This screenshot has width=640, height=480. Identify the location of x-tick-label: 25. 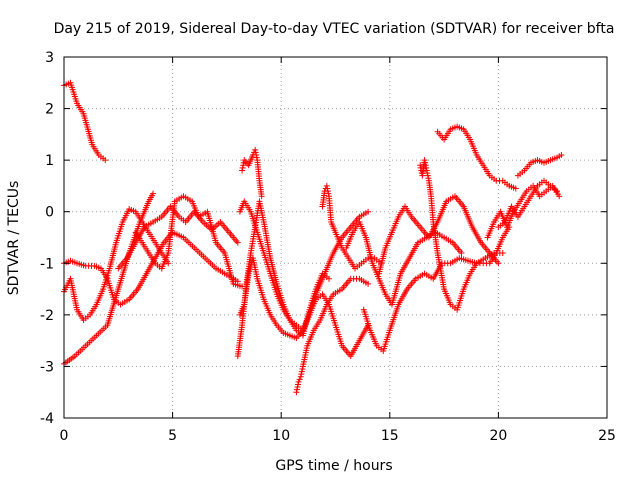
(607, 436).